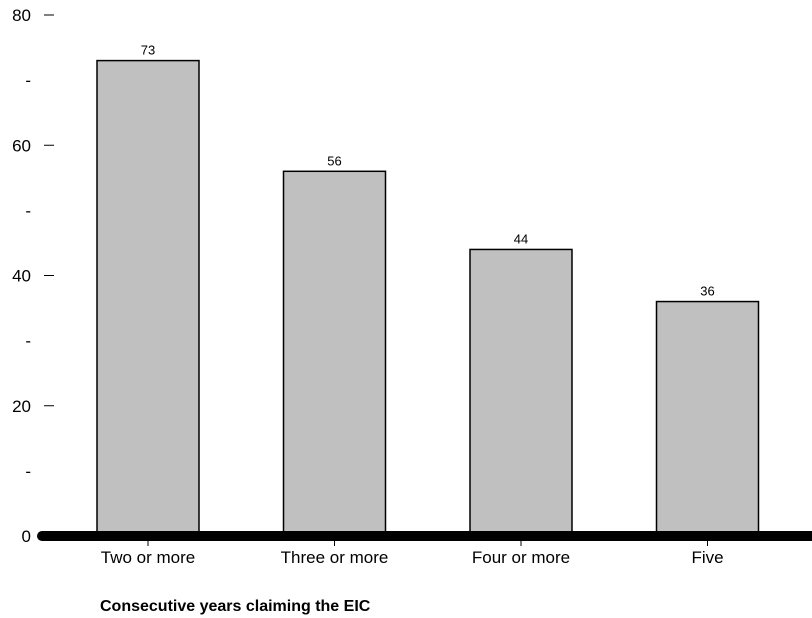 Image resolution: width=812 pixels, height=618 pixels. Describe the element at coordinates (21, 145) in the screenshot. I see `y-tick-label: 60` at that location.